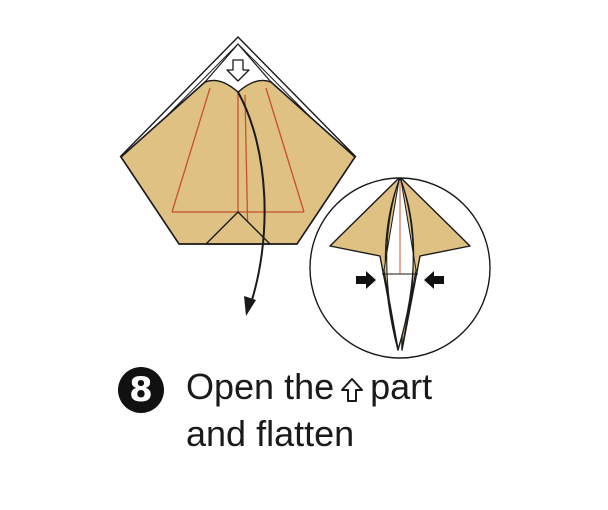 The image size is (608, 510). Describe the element at coordinates (270, 433) in the screenshot. I see `instruction-line-2: and flatten` at that location.